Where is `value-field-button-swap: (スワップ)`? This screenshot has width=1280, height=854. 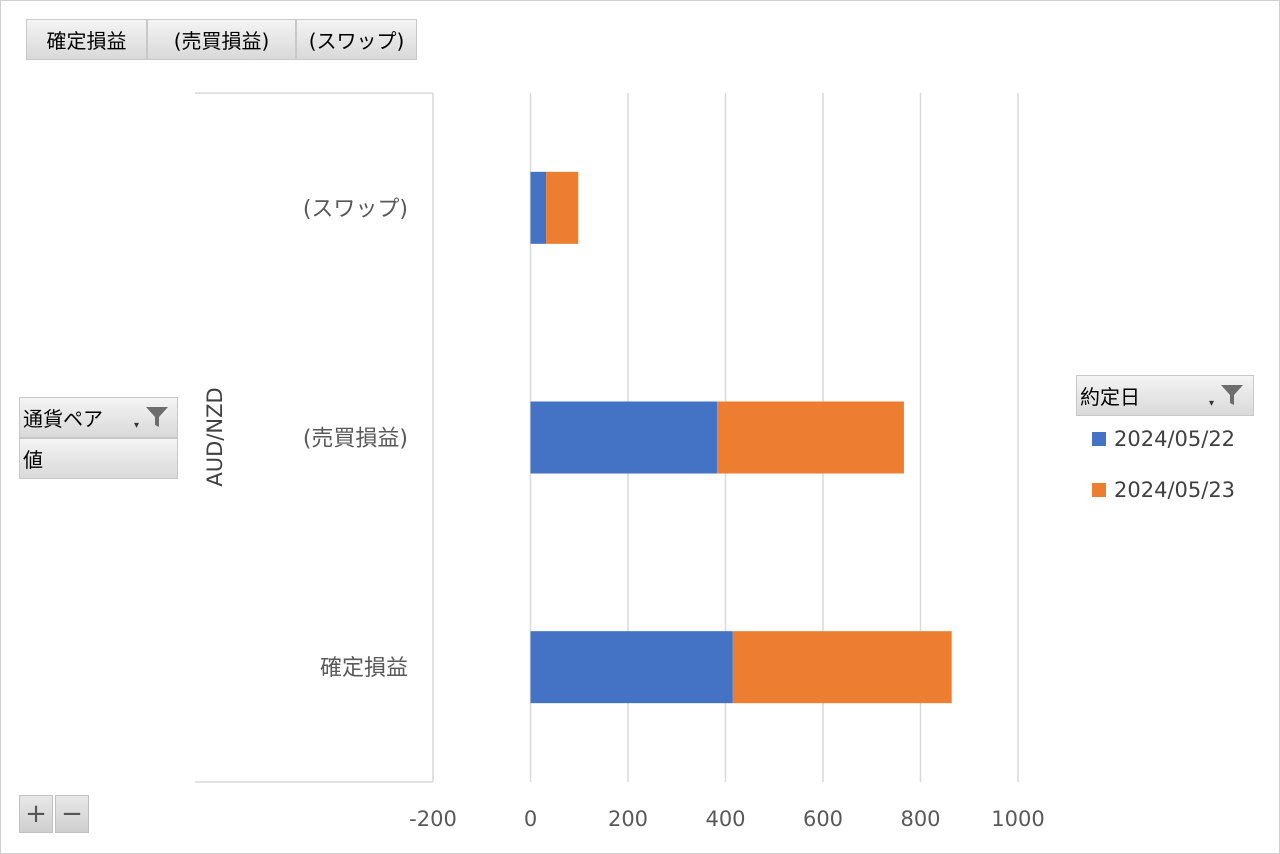 value-field-button-swap: (スワップ) is located at coordinates (356, 39).